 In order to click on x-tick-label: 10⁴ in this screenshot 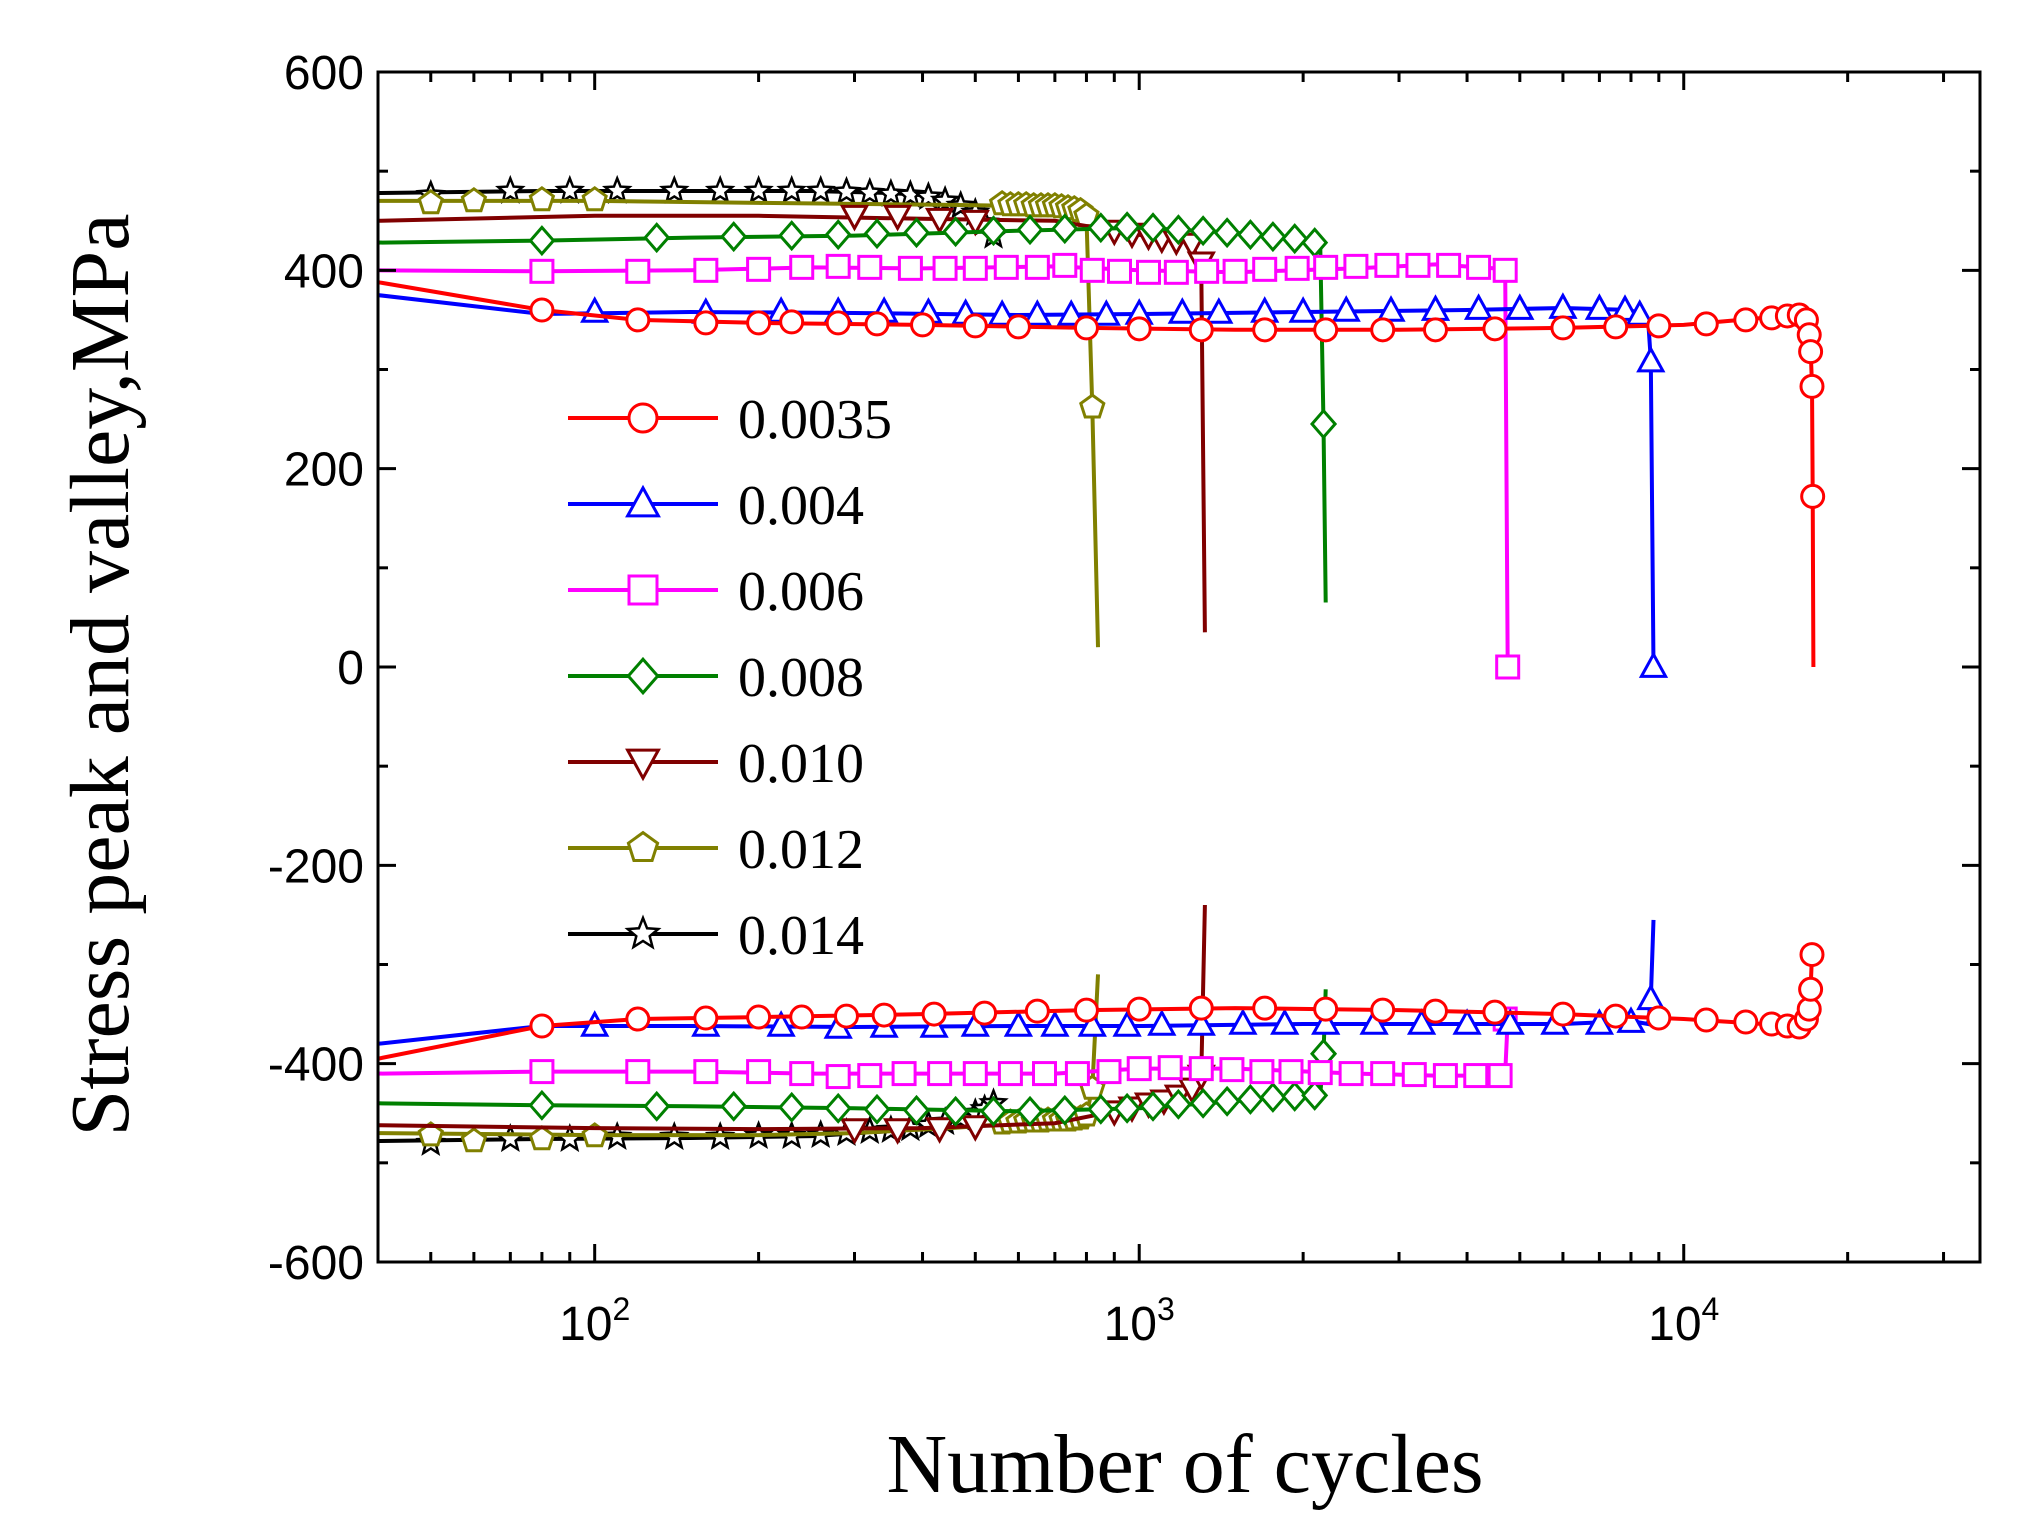, I will do `click(1683, 1321)`.